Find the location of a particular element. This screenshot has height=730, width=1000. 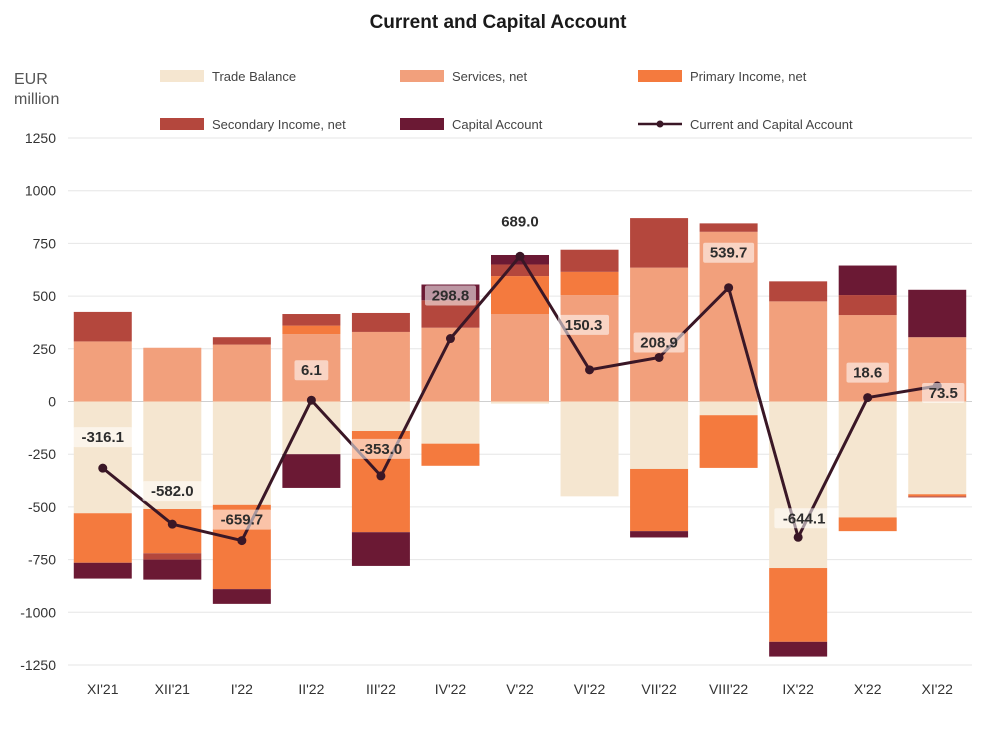

data-label: 298.8 is located at coordinates (451, 296).